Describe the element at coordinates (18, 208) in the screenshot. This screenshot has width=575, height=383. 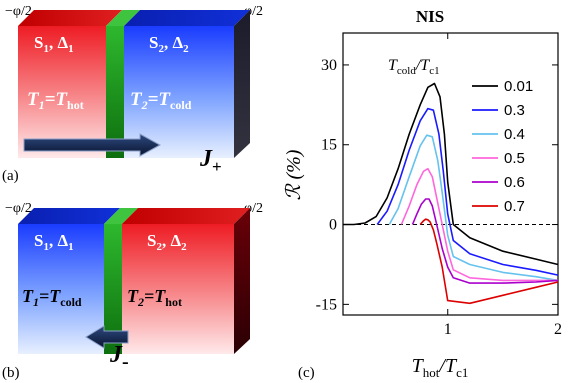
I see `phase-left-label-b: −φ/2` at that location.